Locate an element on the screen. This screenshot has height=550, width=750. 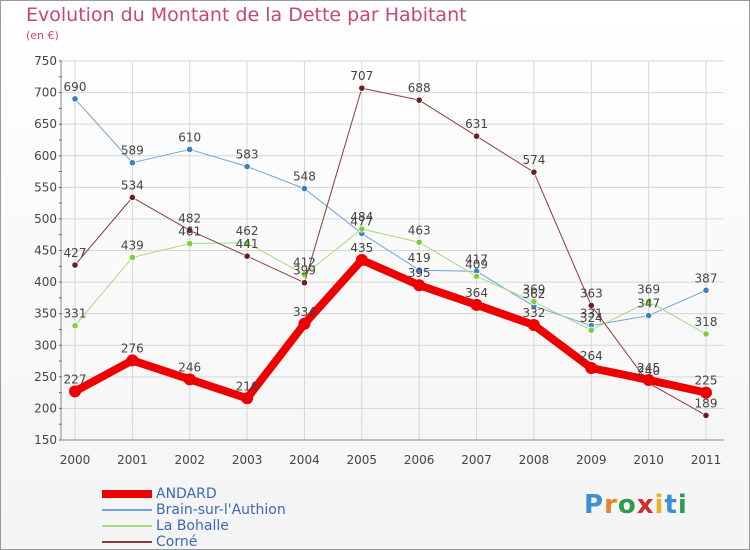
data-label-corn-: 189 is located at coordinates (706, 403).